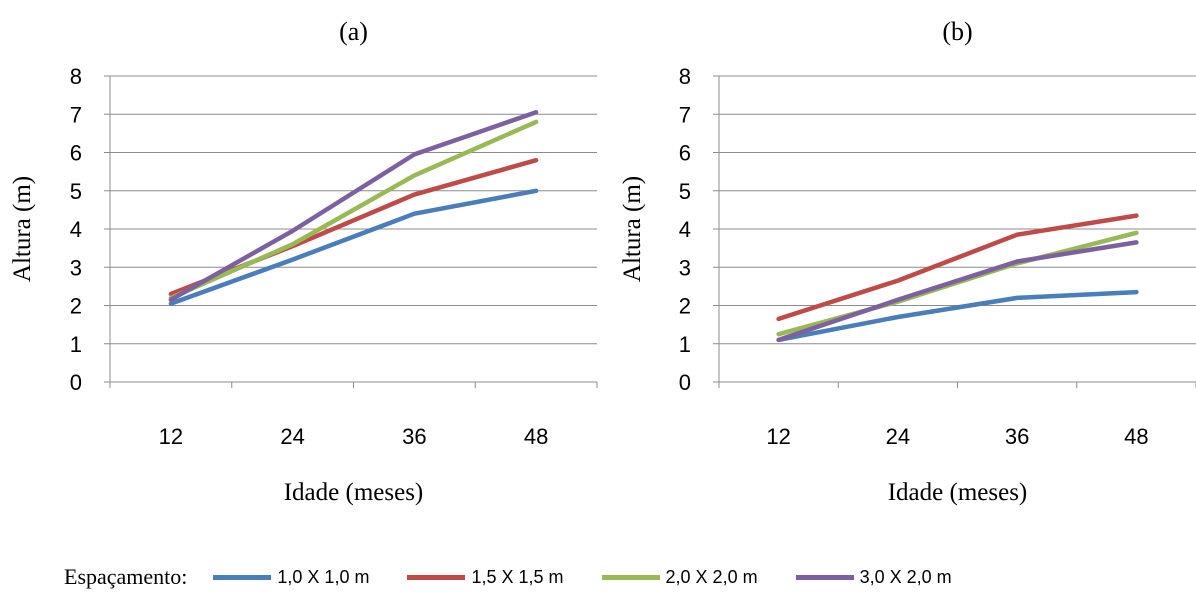  What do you see at coordinates (958, 492) in the screenshot?
I see `panel-b-xlabel: Idade (meses)` at bounding box center [958, 492].